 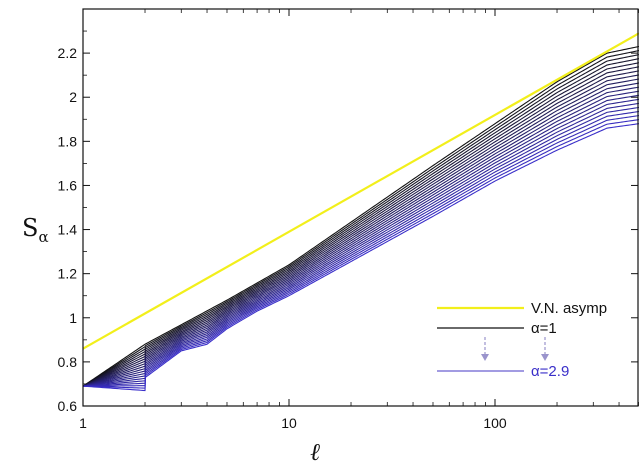 I want to click on y-tick-label: 0.8, so click(x=68, y=362).